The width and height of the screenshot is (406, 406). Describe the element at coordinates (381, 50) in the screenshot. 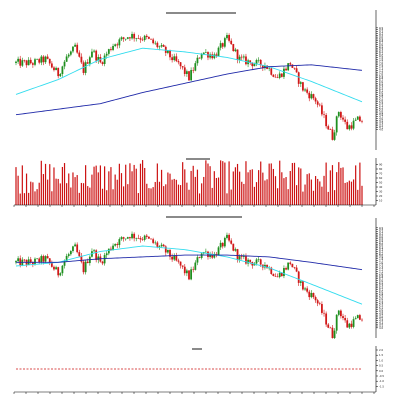

I see `top-price-y-tick-label: 8.3` at that location.